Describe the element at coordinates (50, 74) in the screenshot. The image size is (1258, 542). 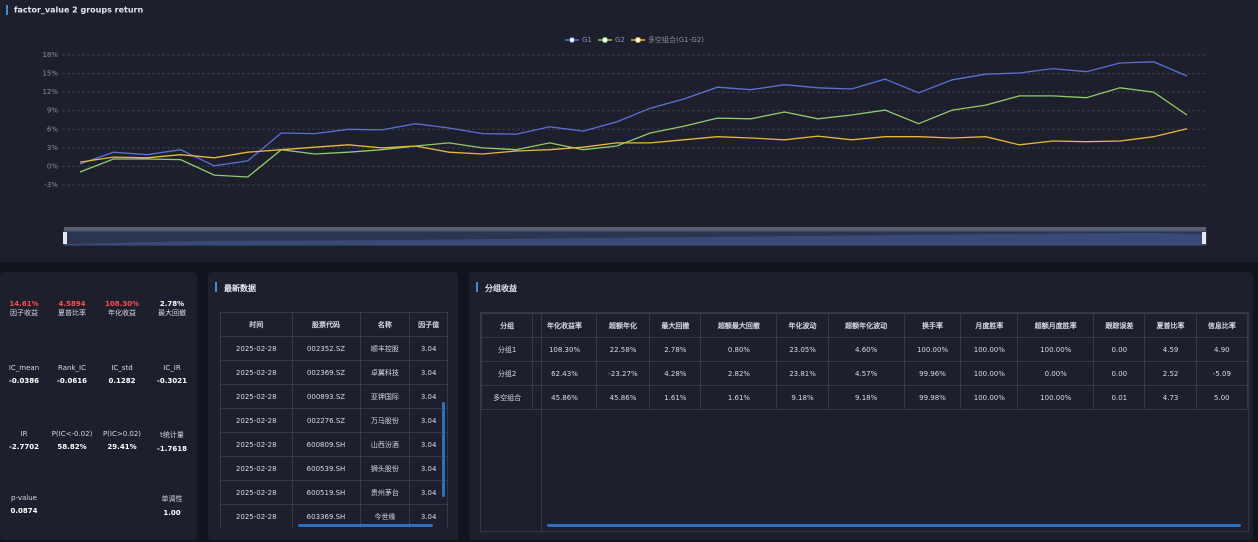
I see `y-tick-label: 15%` at that location.